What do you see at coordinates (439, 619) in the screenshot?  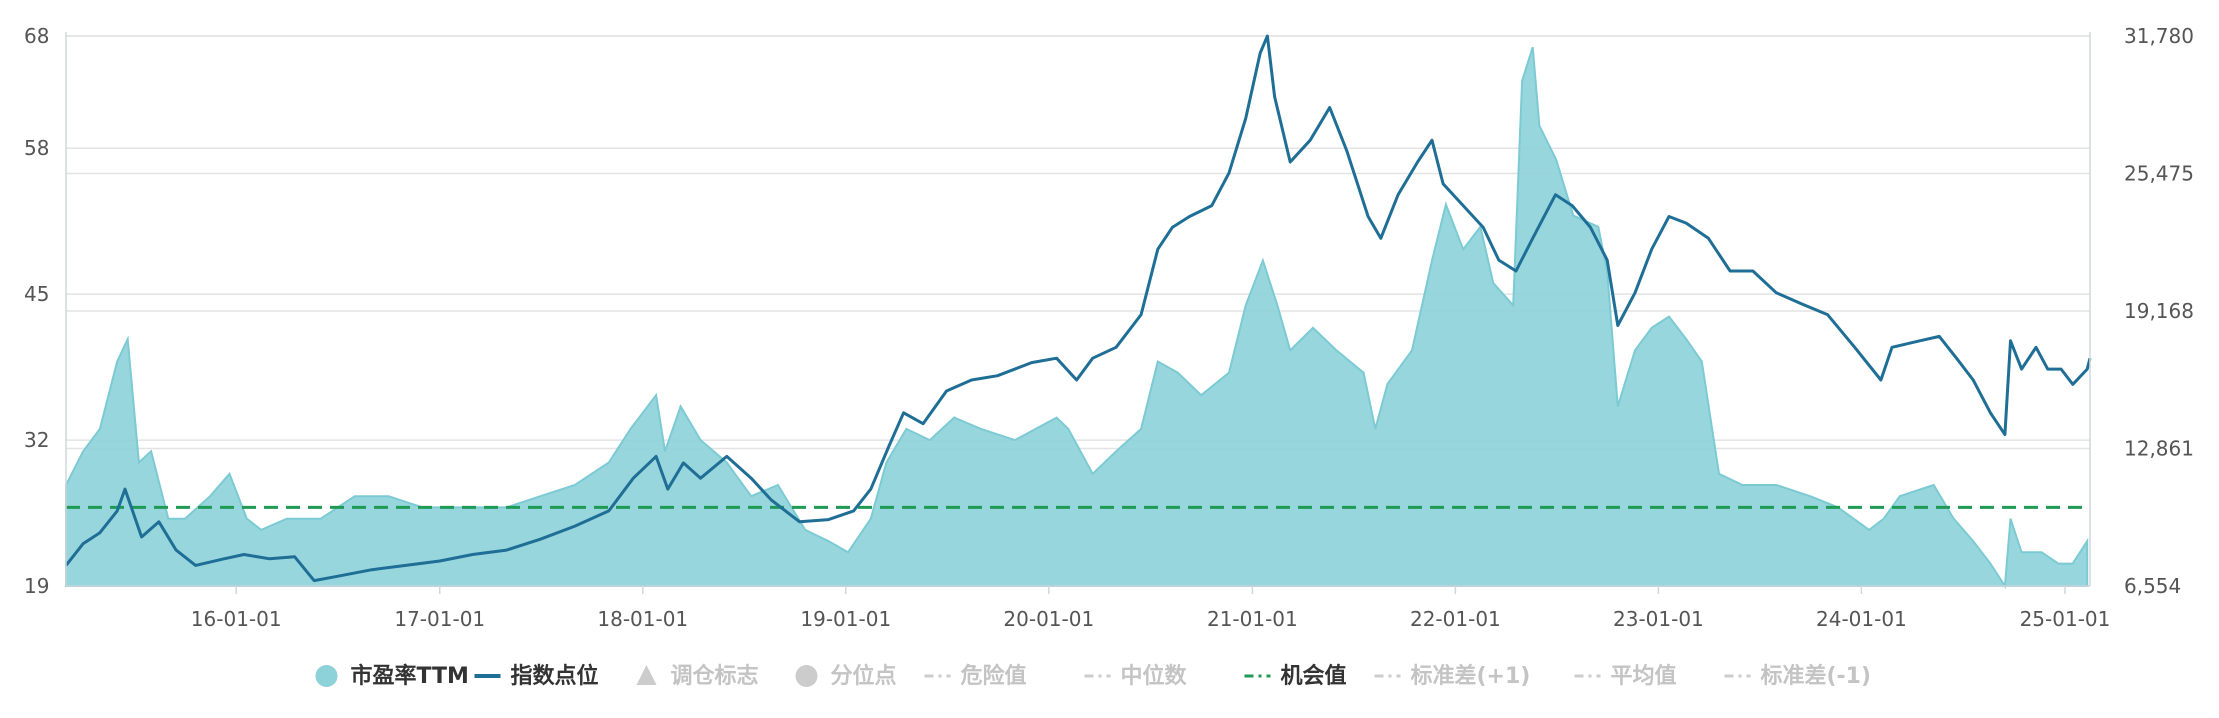 I see `x-tick-label: 17-01-01` at bounding box center [439, 619].